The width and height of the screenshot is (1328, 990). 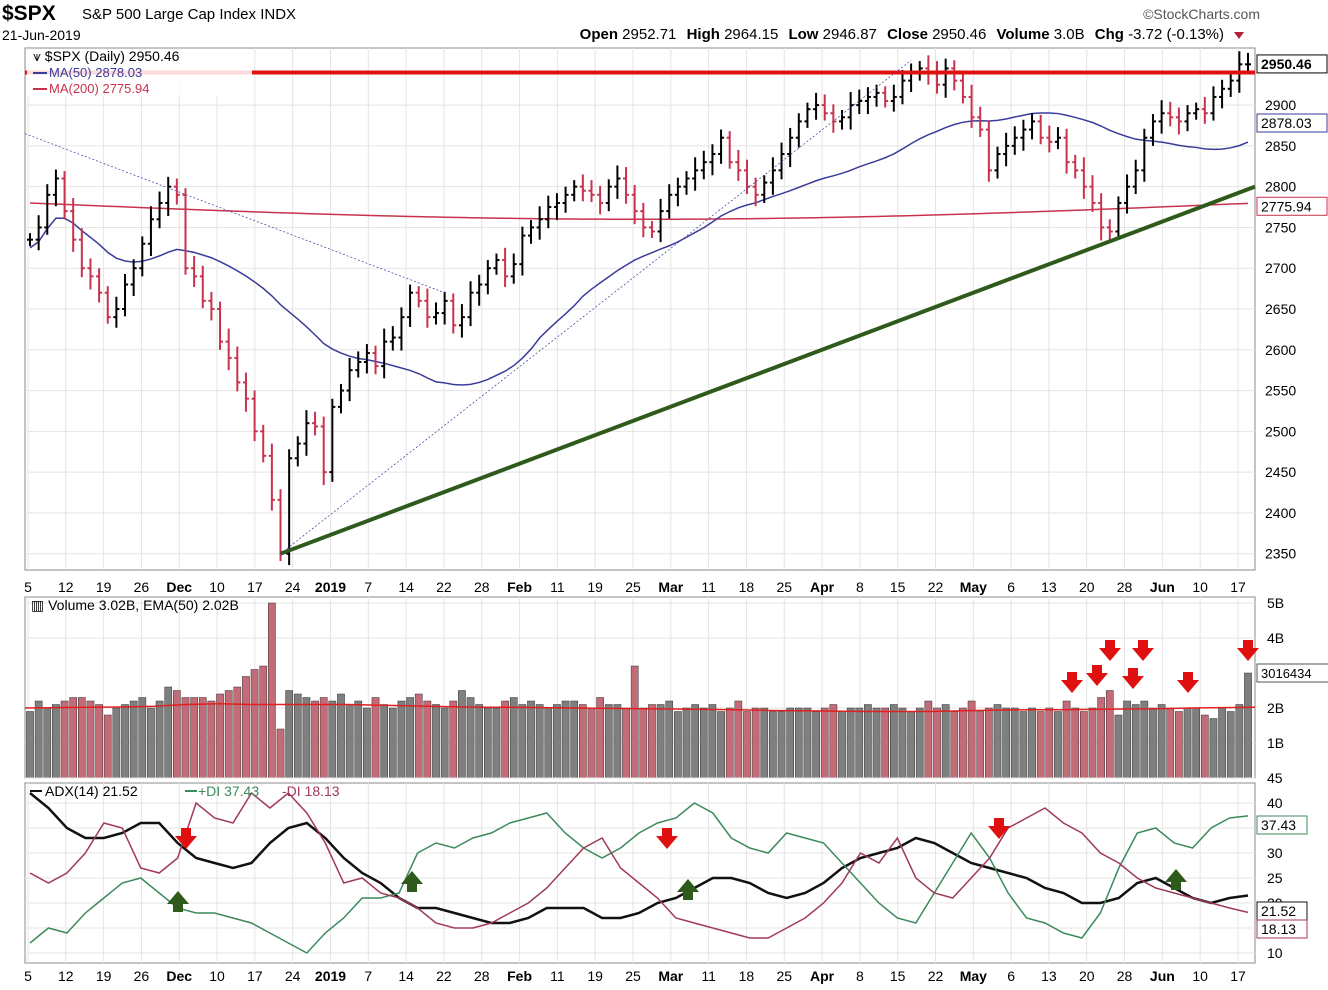 I want to click on price-ytick: 2450, so click(x=1280, y=472).